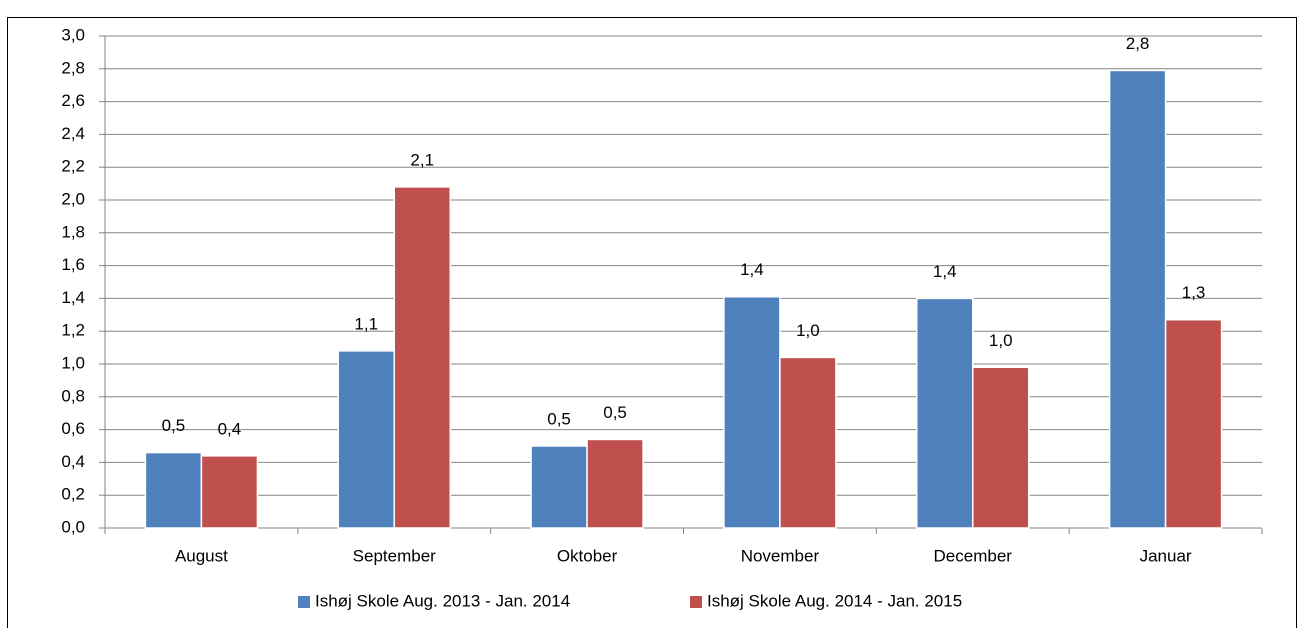 This screenshot has width=1300, height=628. What do you see at coordinates (73, 133) in the screenshot?
I see `y-tick-label: 2,4` at bounding box center [73, 133].